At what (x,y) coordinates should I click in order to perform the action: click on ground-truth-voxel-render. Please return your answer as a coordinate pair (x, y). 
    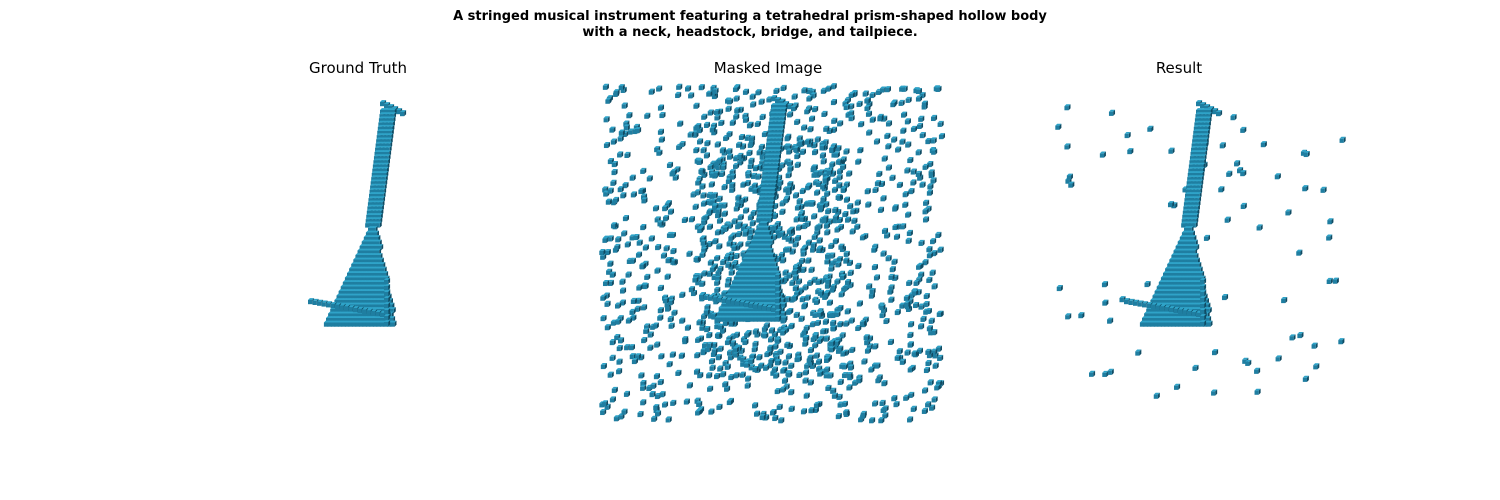
    Looking at the image, I should click on (357, 213).